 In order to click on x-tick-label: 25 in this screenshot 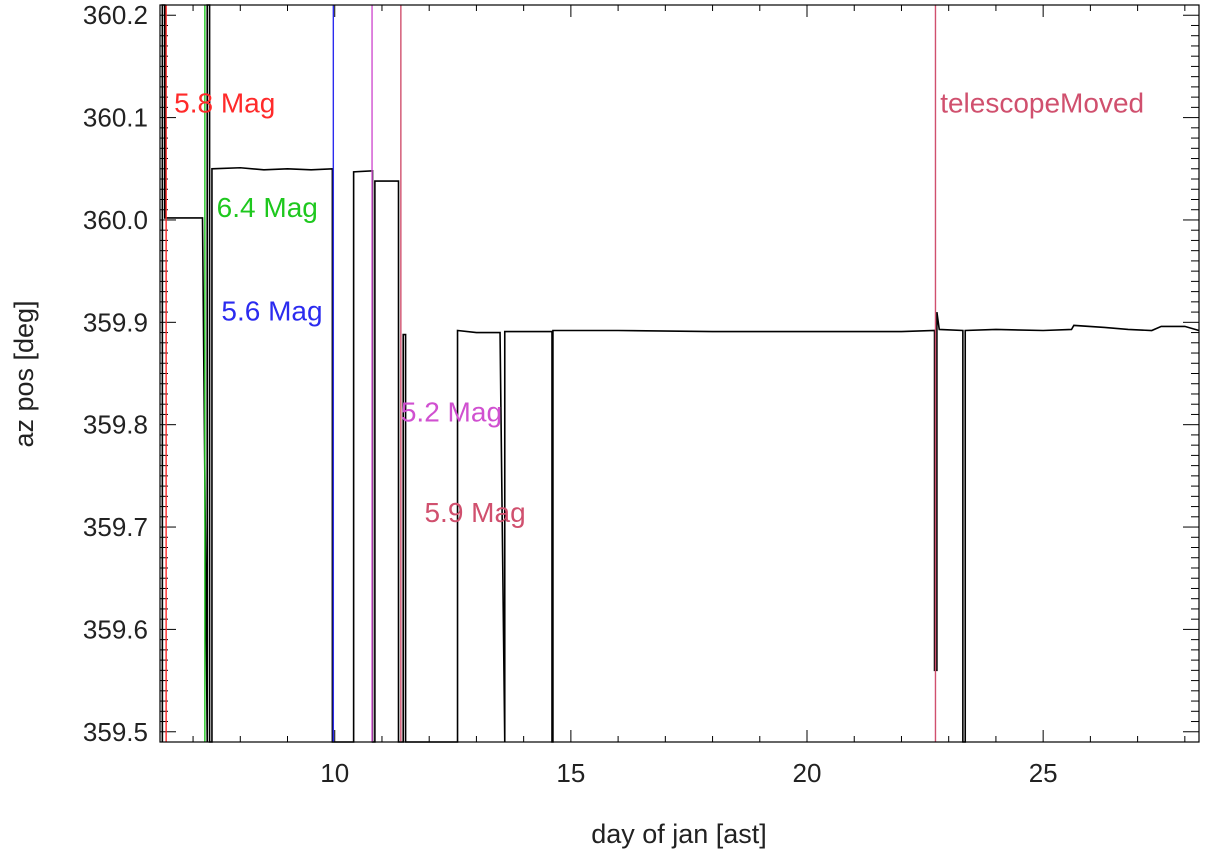, I will do `click(1043, 773)`.